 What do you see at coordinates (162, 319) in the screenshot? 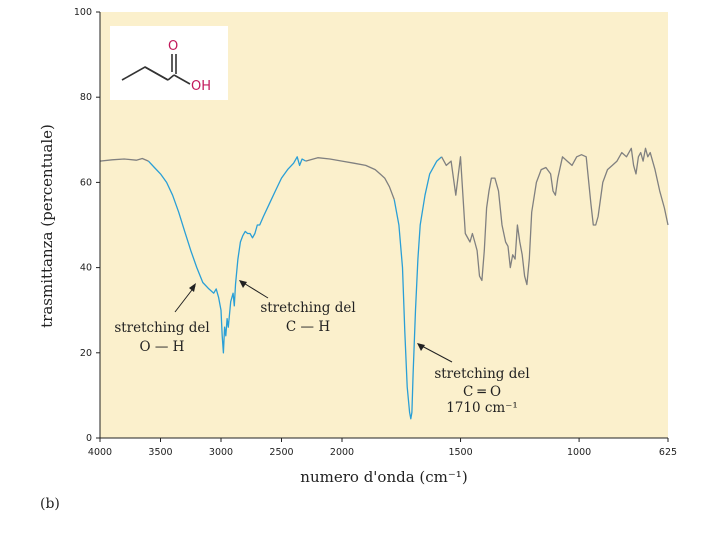
I see `annotation-oh: stretching del O — H` at bounding box center [162, 319].